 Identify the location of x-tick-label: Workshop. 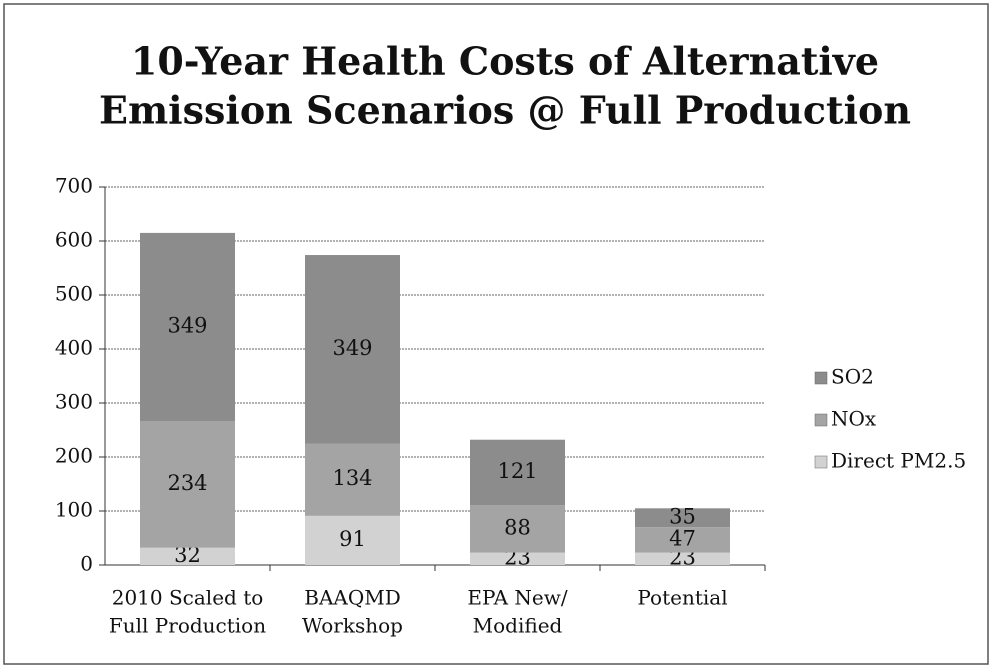
(352, 626).